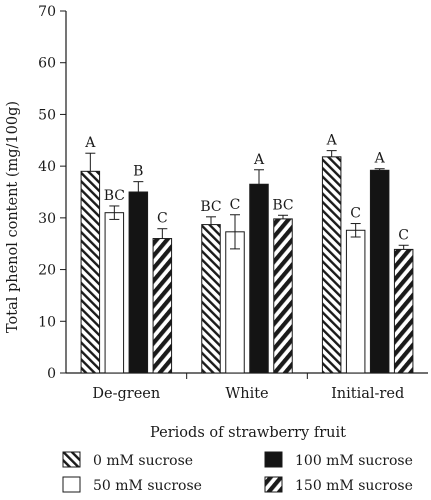  Describe the element at coordinates (246, 394) in the screenshot. I see `x-tick-label: White` at that location.